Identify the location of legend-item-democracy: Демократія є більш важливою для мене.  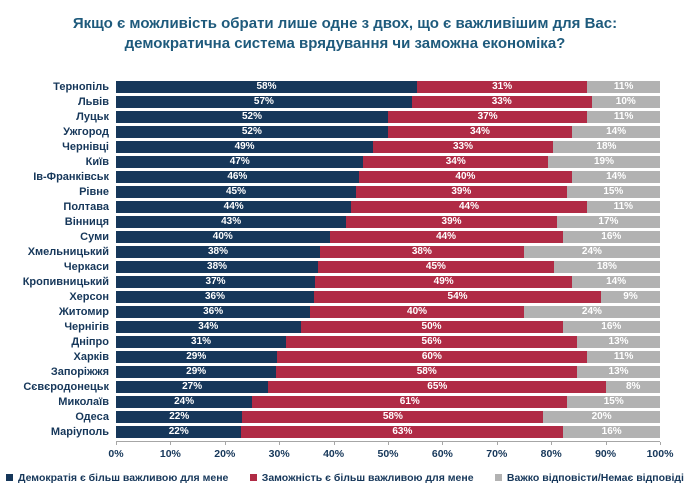
(117, 478).